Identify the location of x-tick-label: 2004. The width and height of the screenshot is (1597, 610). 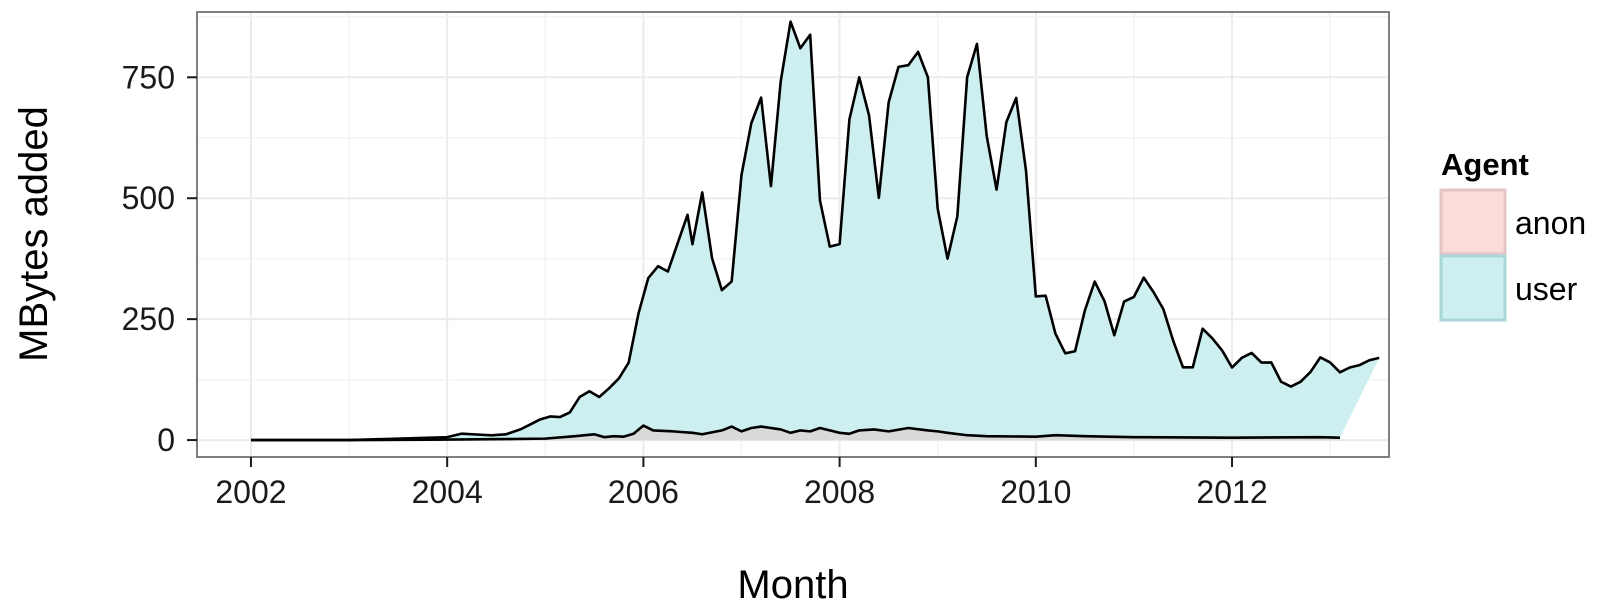
(447, 492).